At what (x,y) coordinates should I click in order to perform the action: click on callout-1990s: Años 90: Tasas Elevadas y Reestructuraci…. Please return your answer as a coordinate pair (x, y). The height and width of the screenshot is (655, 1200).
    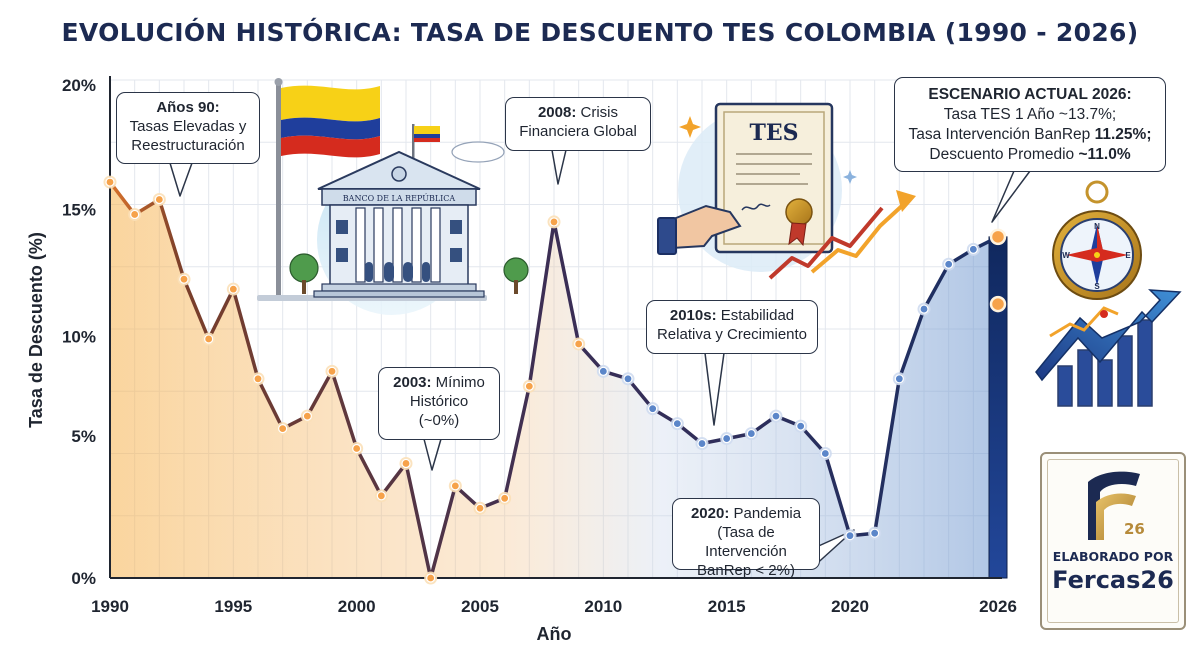
    Looking at the image, I should click on (188, 128).